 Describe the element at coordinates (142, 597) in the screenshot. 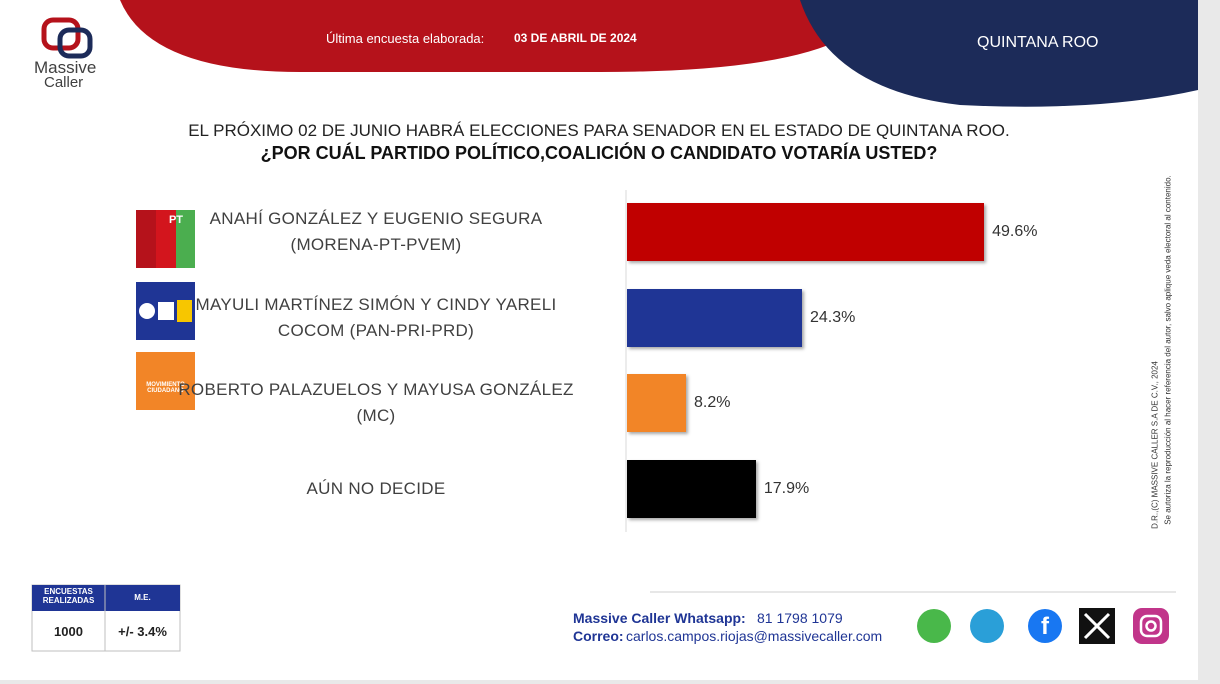

I see `table-header: M.E.` at that location.